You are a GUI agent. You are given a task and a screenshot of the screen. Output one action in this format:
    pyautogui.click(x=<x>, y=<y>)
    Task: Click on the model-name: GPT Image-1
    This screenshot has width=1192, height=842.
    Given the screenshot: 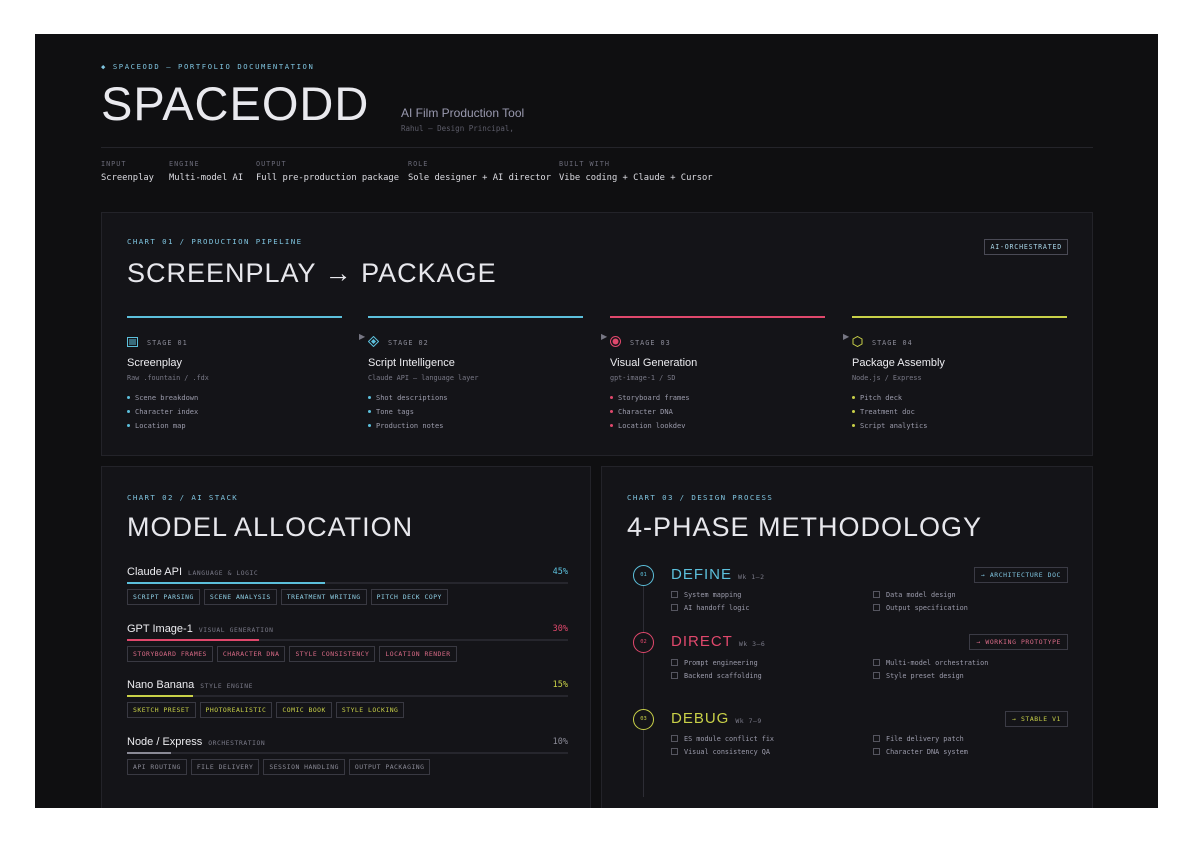 What is the action you would take?
    pyautogui.click(x=160, y=629)
    